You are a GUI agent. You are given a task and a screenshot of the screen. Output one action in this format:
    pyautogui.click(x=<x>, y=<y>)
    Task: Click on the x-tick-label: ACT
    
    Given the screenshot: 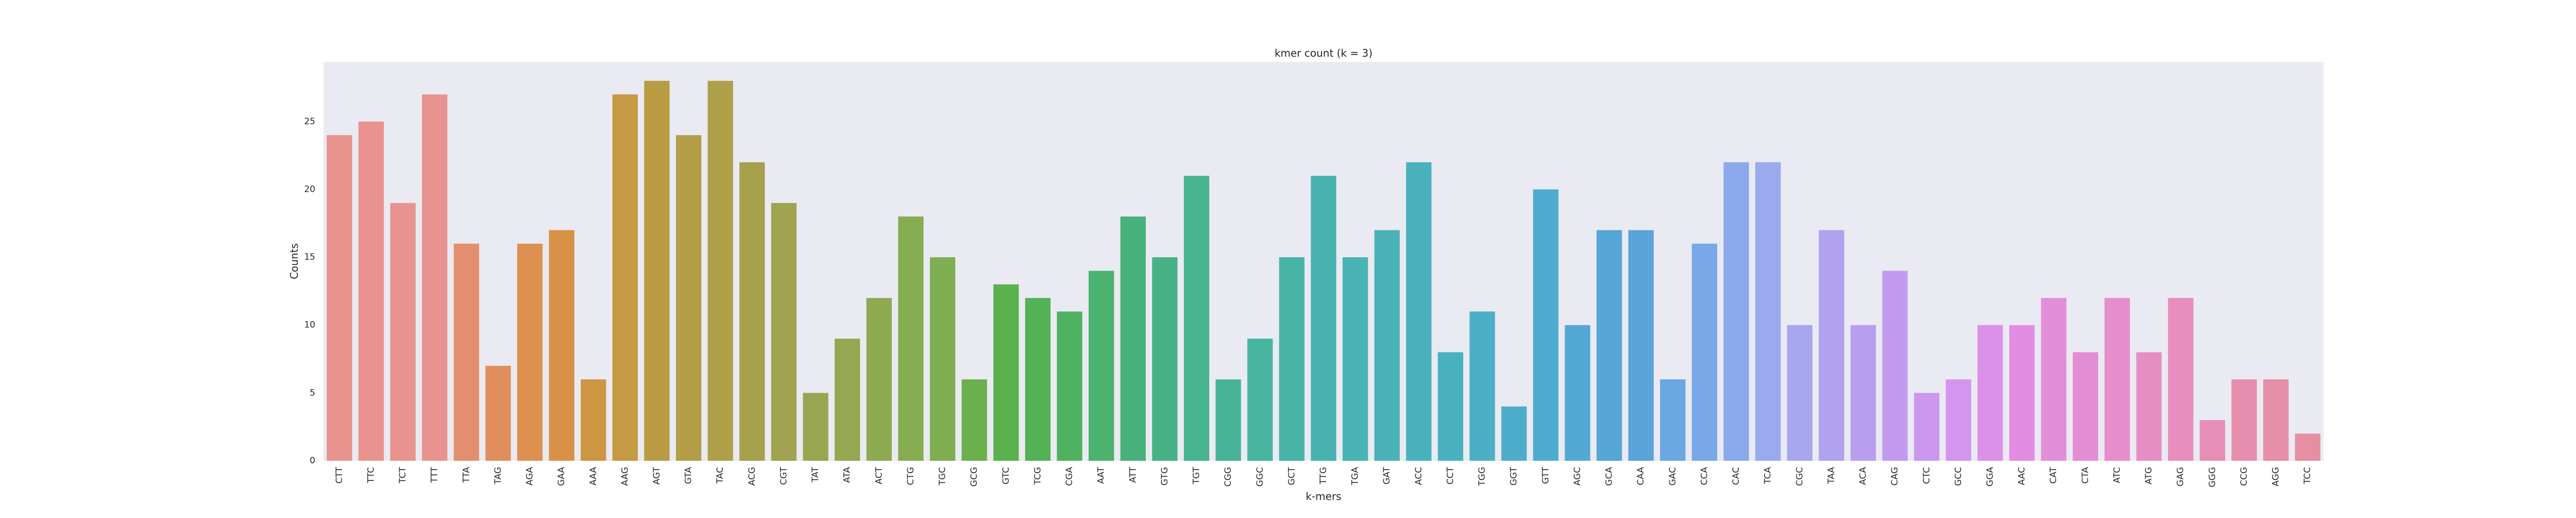 What is the action you would take?
    pyautogui.click(x=879, y=475)
    